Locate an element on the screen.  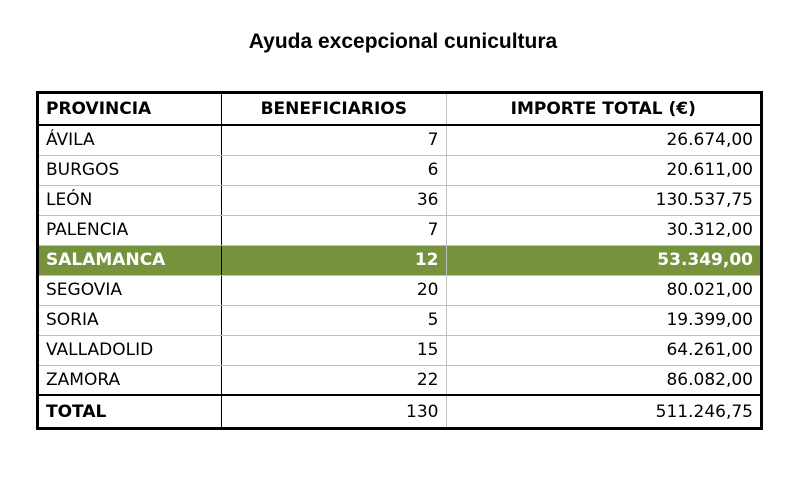
cell-importe: 53.349,00 is located at coordinates (603, 260).